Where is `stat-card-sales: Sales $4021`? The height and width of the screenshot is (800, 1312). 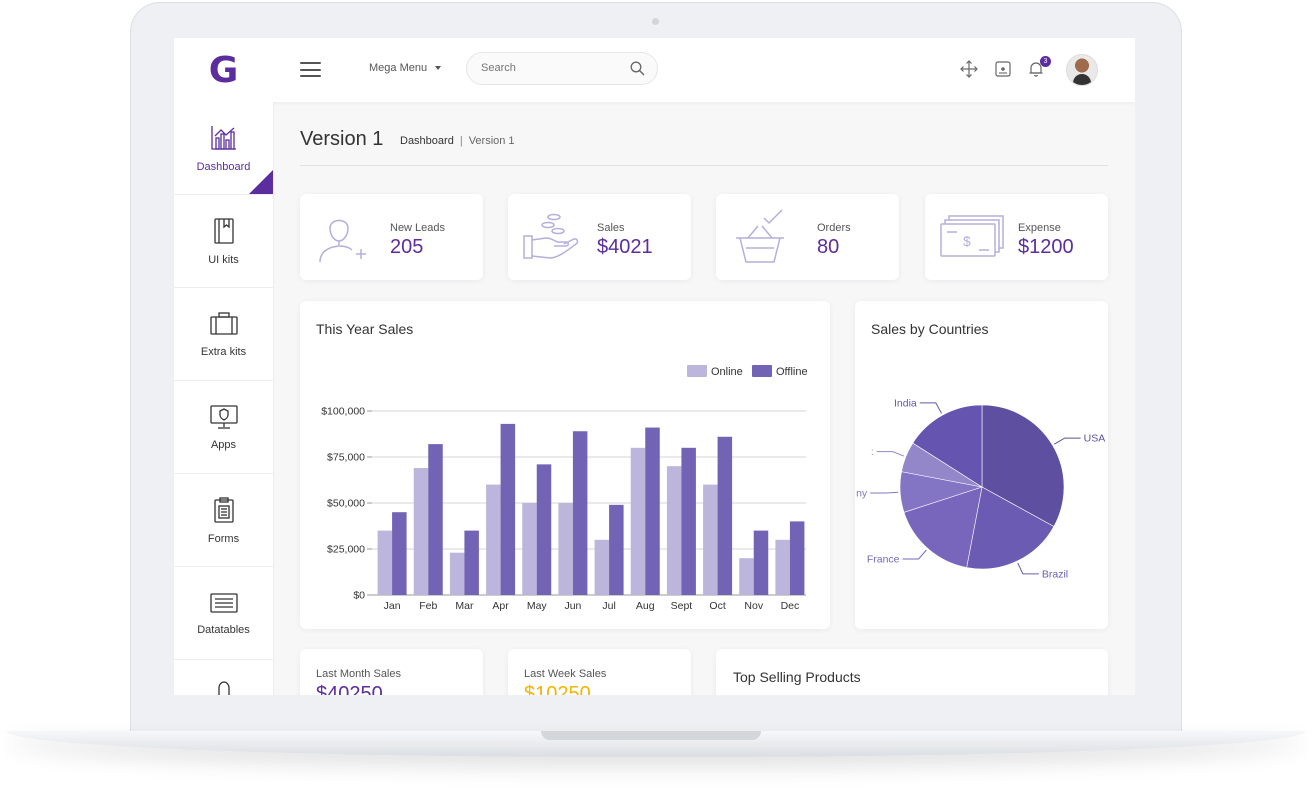 stat-card-sales: Sales $4021 is located at coordinates (599, 237).